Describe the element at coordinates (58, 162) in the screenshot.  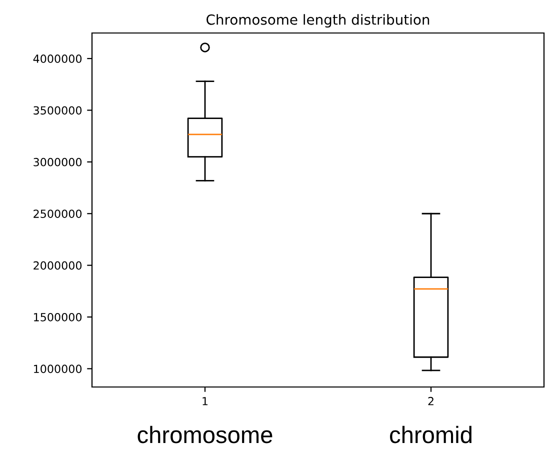
I see `y-tick-label: 3000000` at that location.